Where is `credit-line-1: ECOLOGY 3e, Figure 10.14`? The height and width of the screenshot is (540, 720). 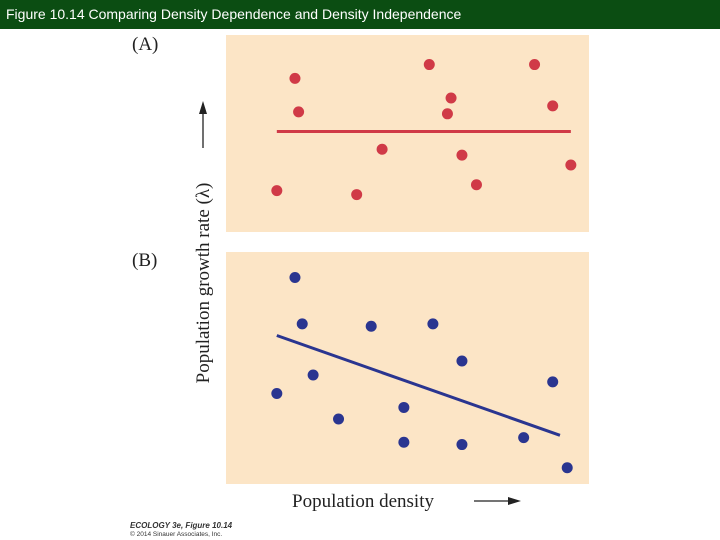
credit-line-1: ECOLOGY 3e, Figure 10.14 is located at coordinates (181, 525).